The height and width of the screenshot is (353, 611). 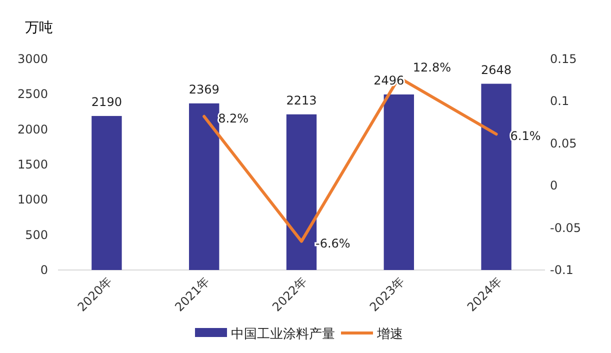 I want to click on y-axis-title: 万吨, so click(x=39, y=28).